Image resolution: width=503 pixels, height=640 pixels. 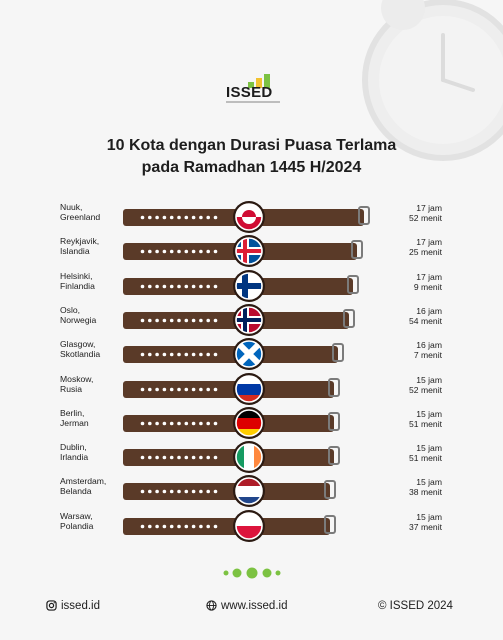 I want to click on chart-row: Glasgow, Skotlandia 16 jam 7 menit, so click(x=251, y=353).